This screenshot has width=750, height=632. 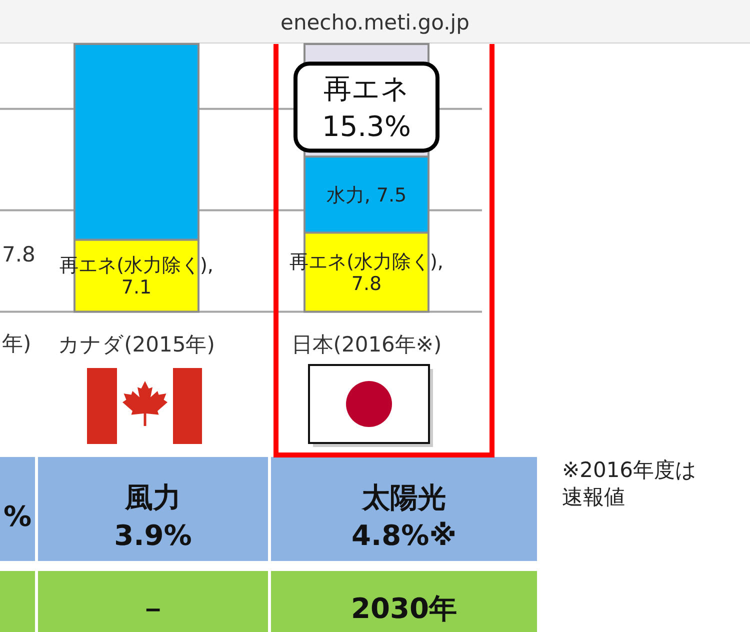 What do you see at coordinates (366, 344) in the screenshot?
I see `x-tick-label: 日本(2016年※)` at bounding box center [366, 344].